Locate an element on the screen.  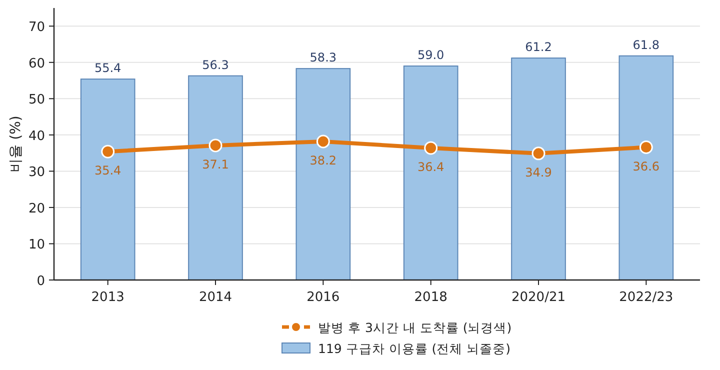
data-label: 36.6 is located at coordinates (646, 166).